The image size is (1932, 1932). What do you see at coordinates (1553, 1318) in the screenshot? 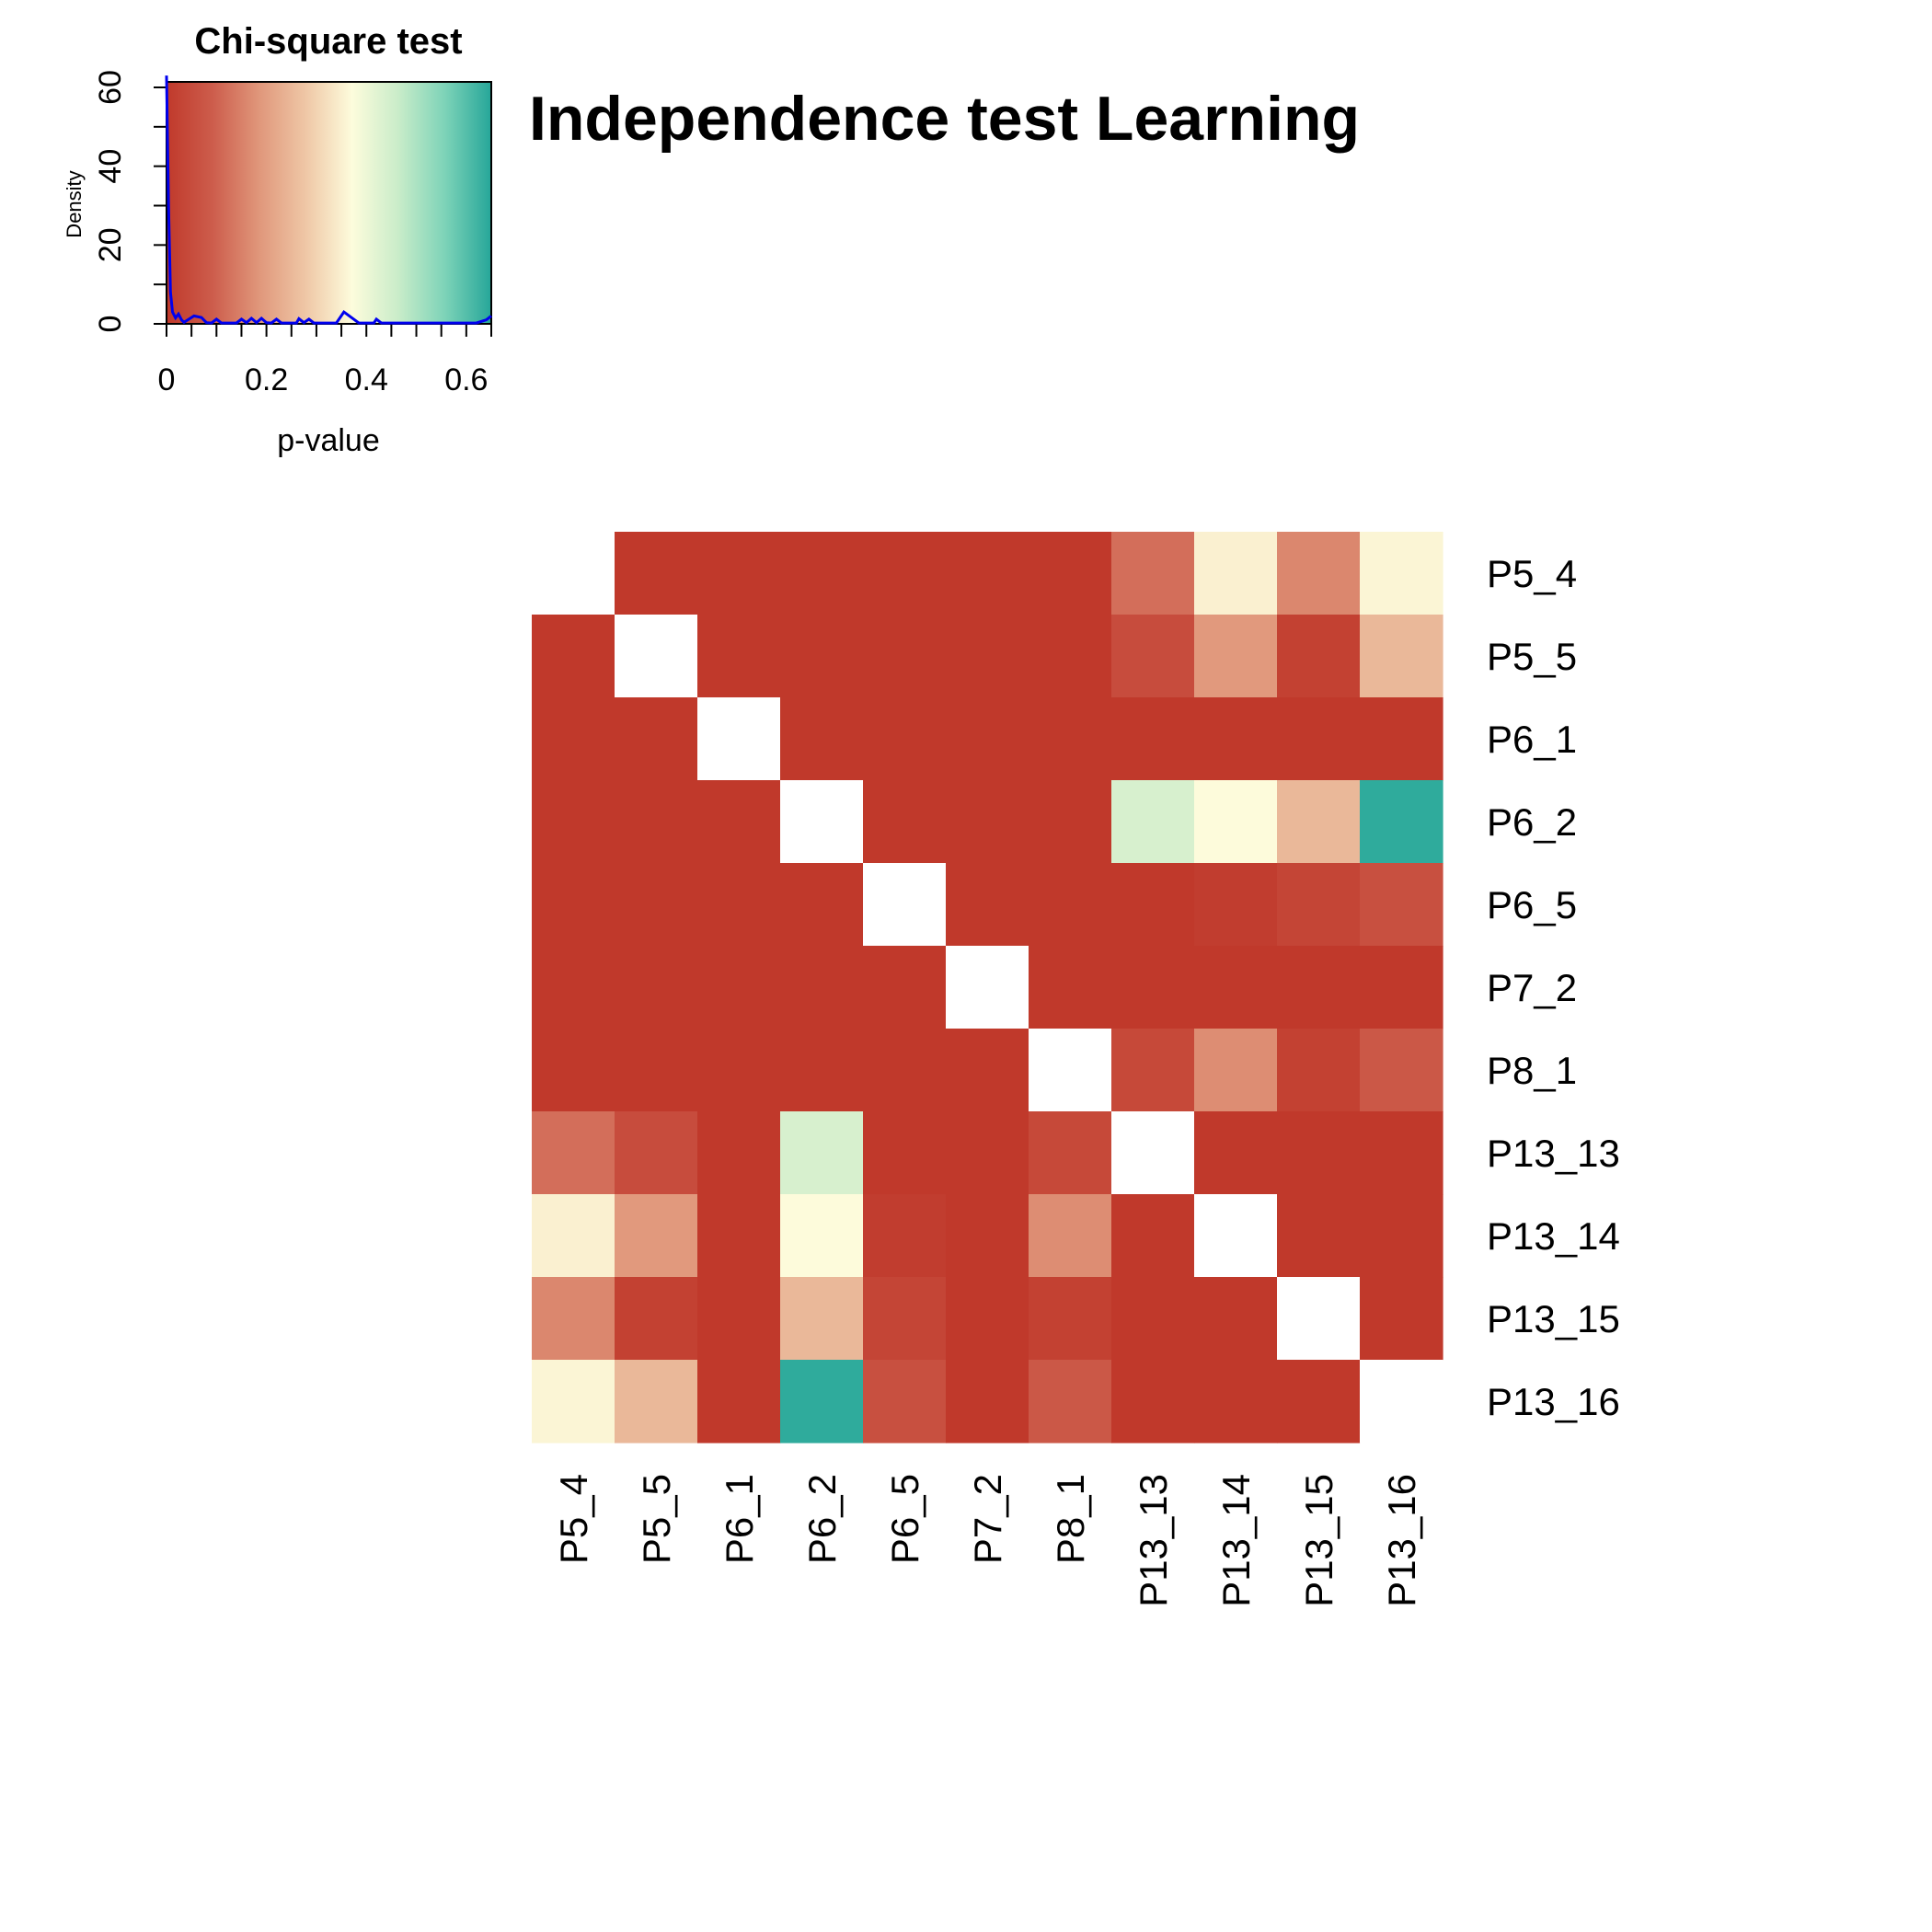
I see `row-label: P13_15` at bounding box center [1553, 1318].